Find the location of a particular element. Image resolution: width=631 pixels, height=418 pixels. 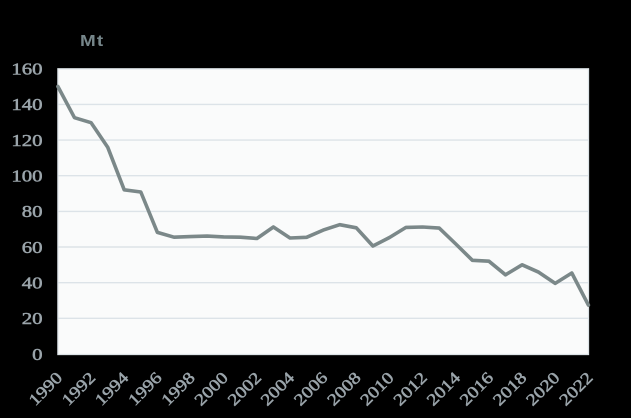

svg-text: 60 is located at coordinates (32, 248).